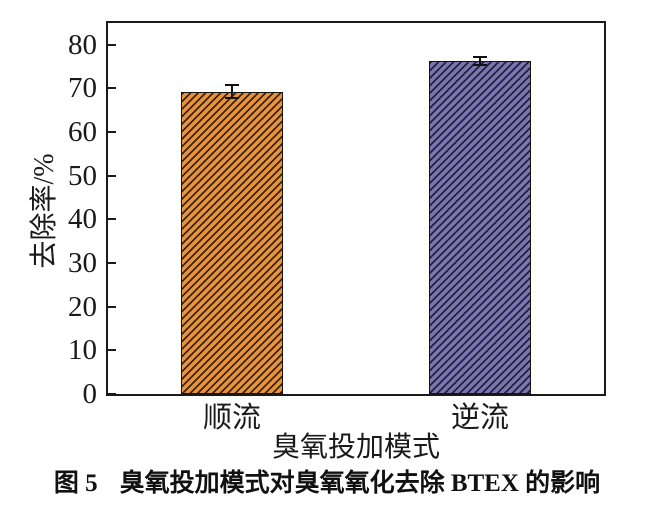  What do you see at coordinates (355, 447) in the screenshot?
I see `x-axis-label: 臭氧投加模式` at bounding box center [355, 447].